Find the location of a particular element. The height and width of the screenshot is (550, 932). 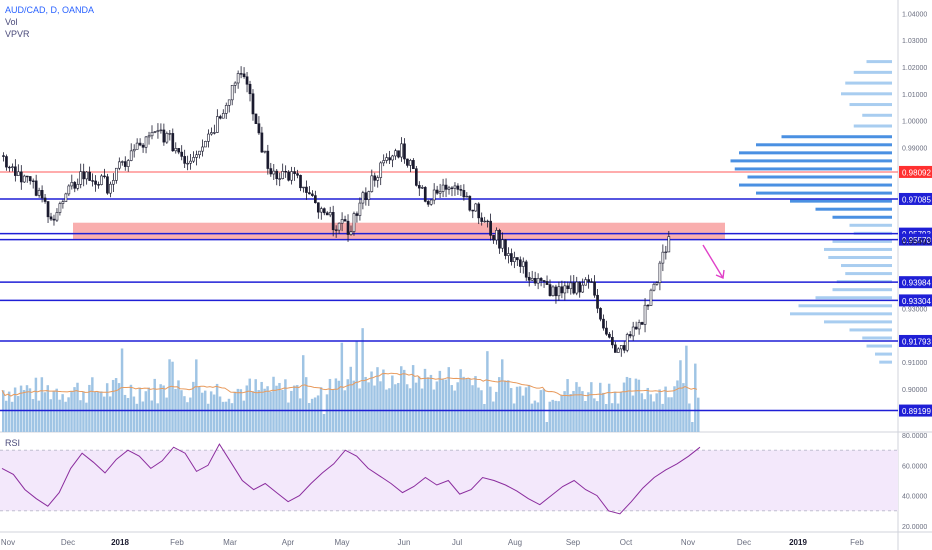

time-tick-label: Dec is located at coordinates (68, 542).